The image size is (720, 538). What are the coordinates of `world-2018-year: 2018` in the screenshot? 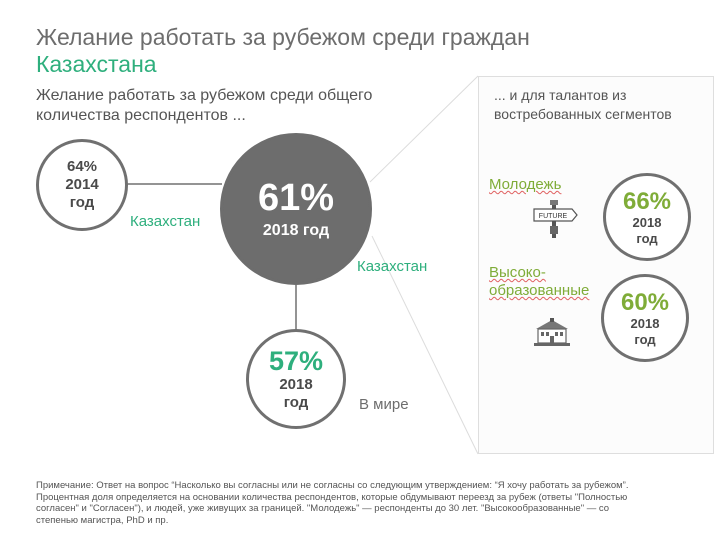 It's located at (296, 384).